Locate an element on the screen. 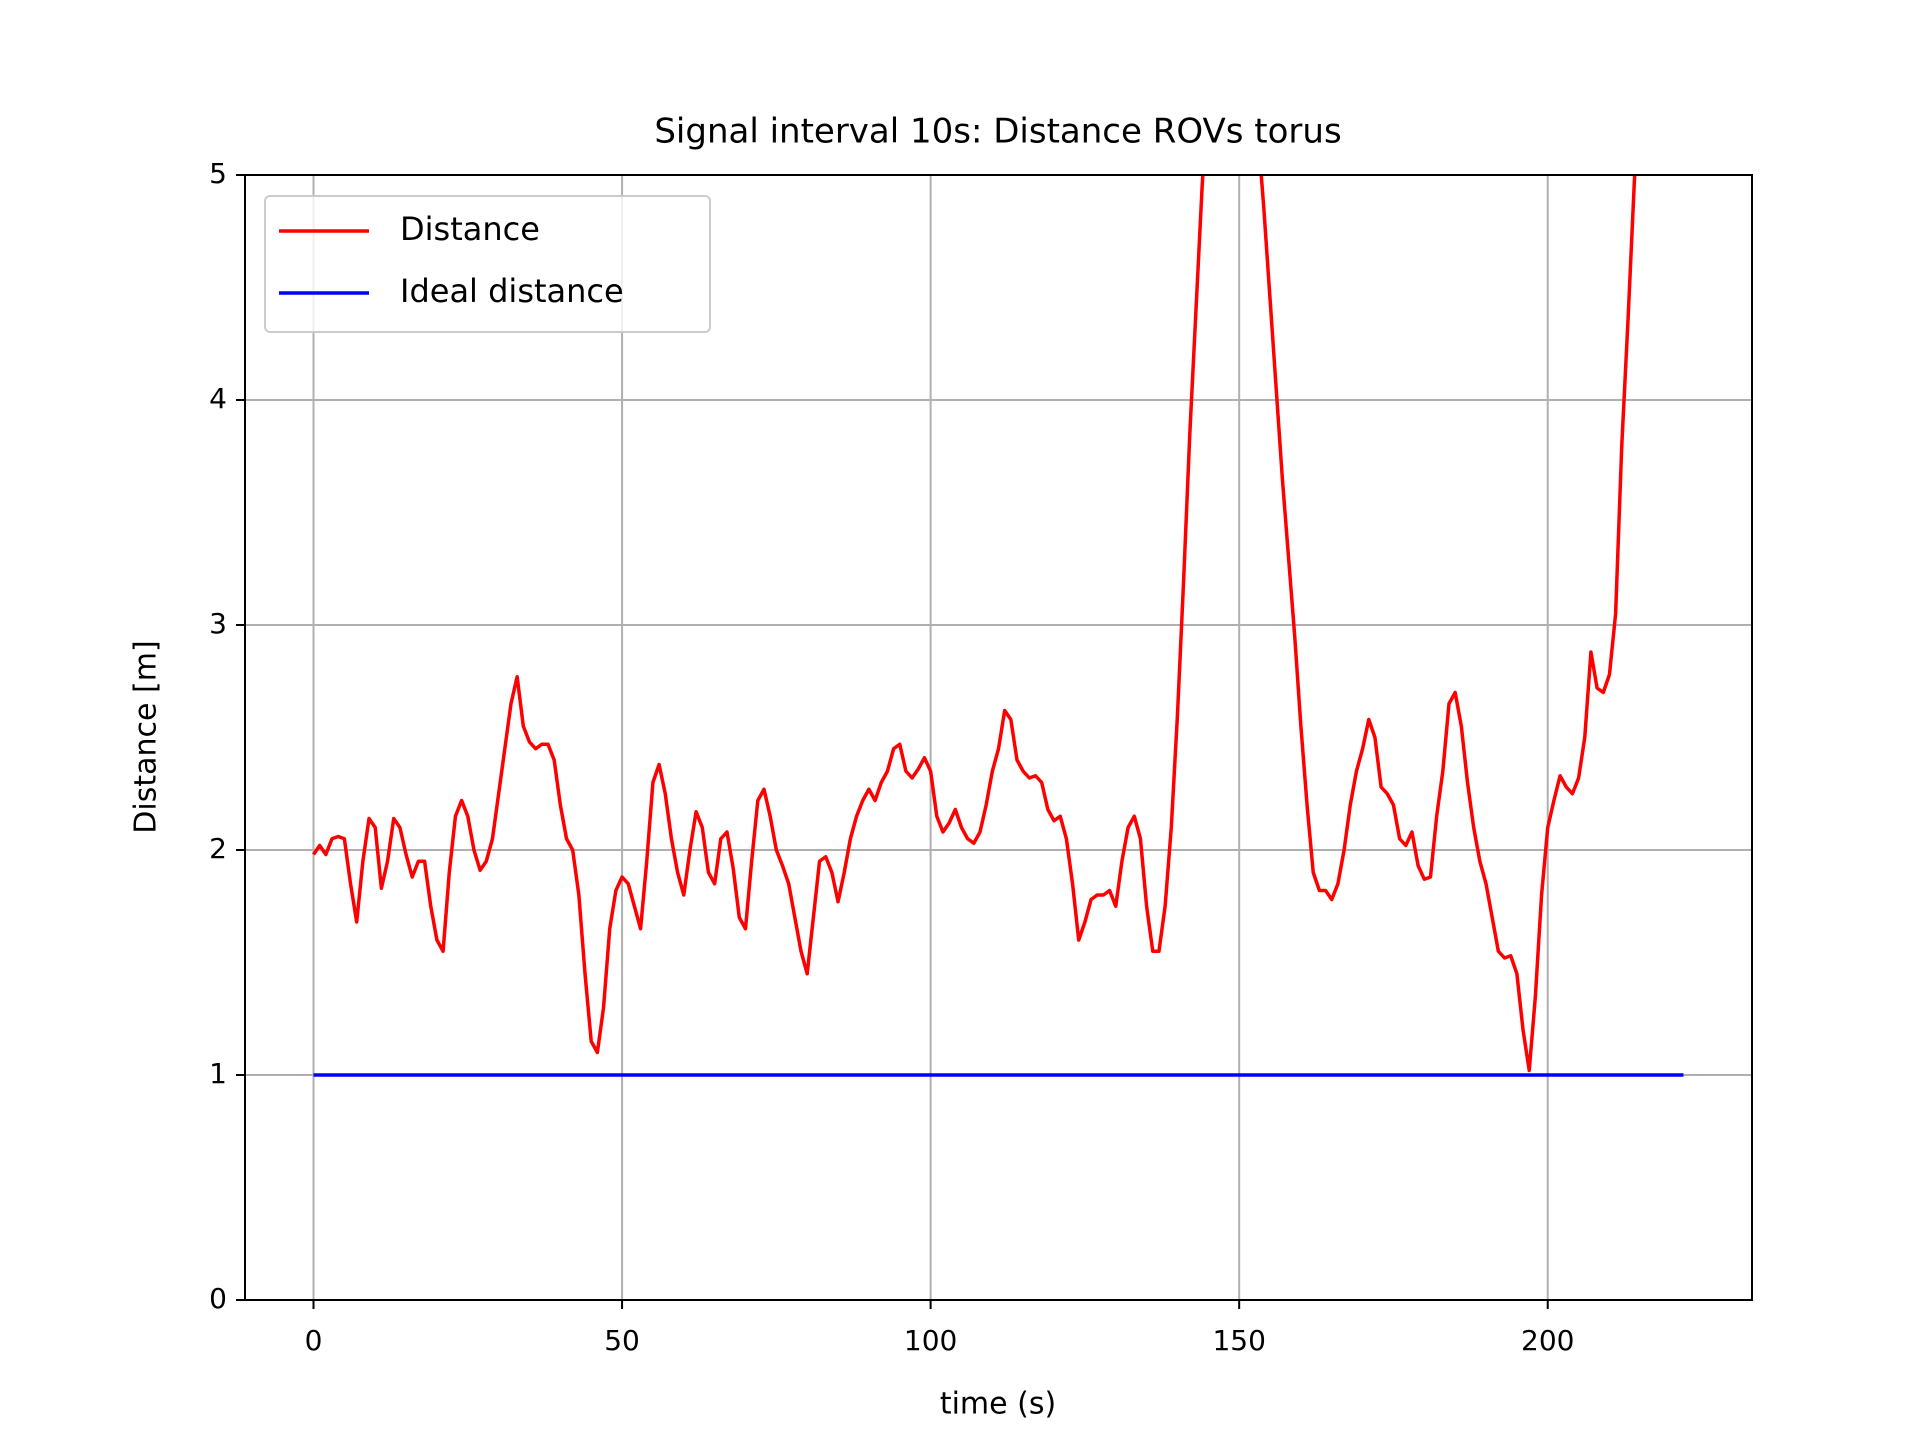 This screenshot has width=1920, height=1440. x-tick-label: 200 is located at coordinates (1547, 1340).